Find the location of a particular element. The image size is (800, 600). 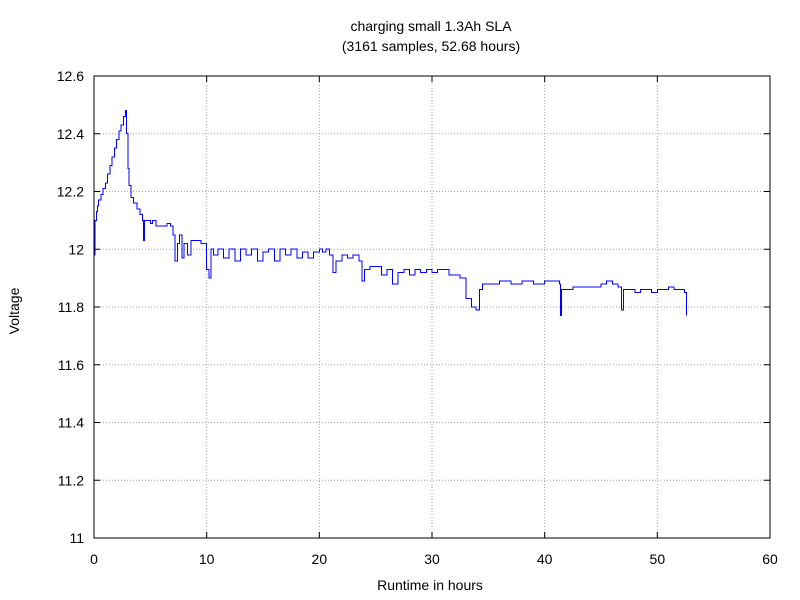

y-tick-label: 12.6 is located at coordinates (70, 76).